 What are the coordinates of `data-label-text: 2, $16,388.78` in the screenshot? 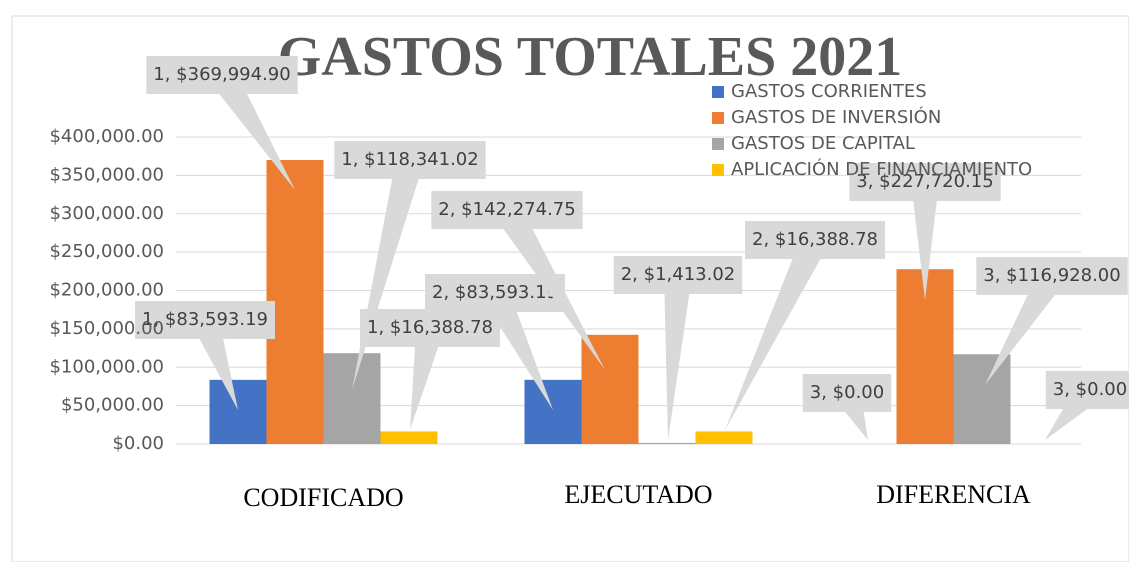 It's located at (815, 239).